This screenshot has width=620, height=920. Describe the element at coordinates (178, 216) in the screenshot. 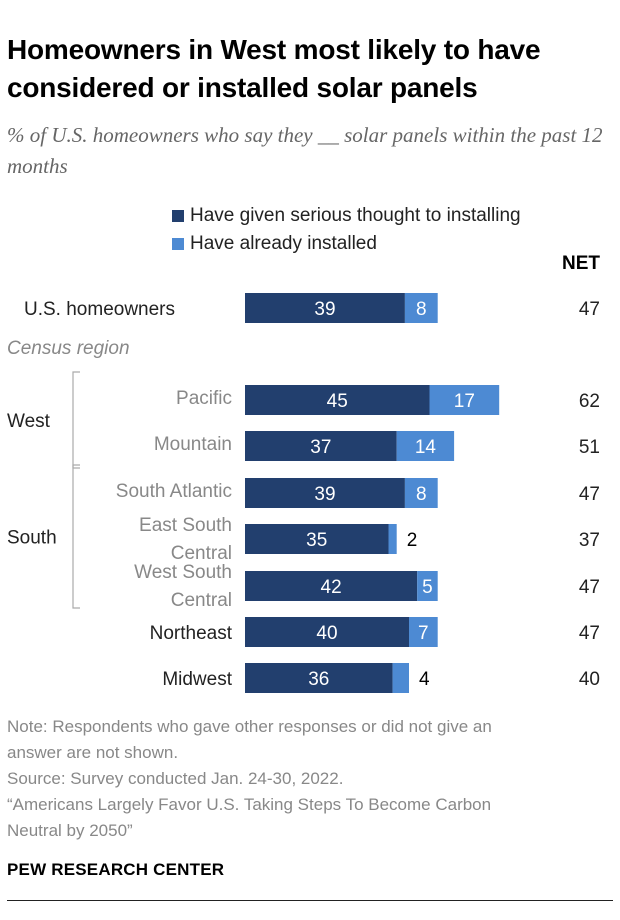

I see `legend-swatch-thought` at that location.